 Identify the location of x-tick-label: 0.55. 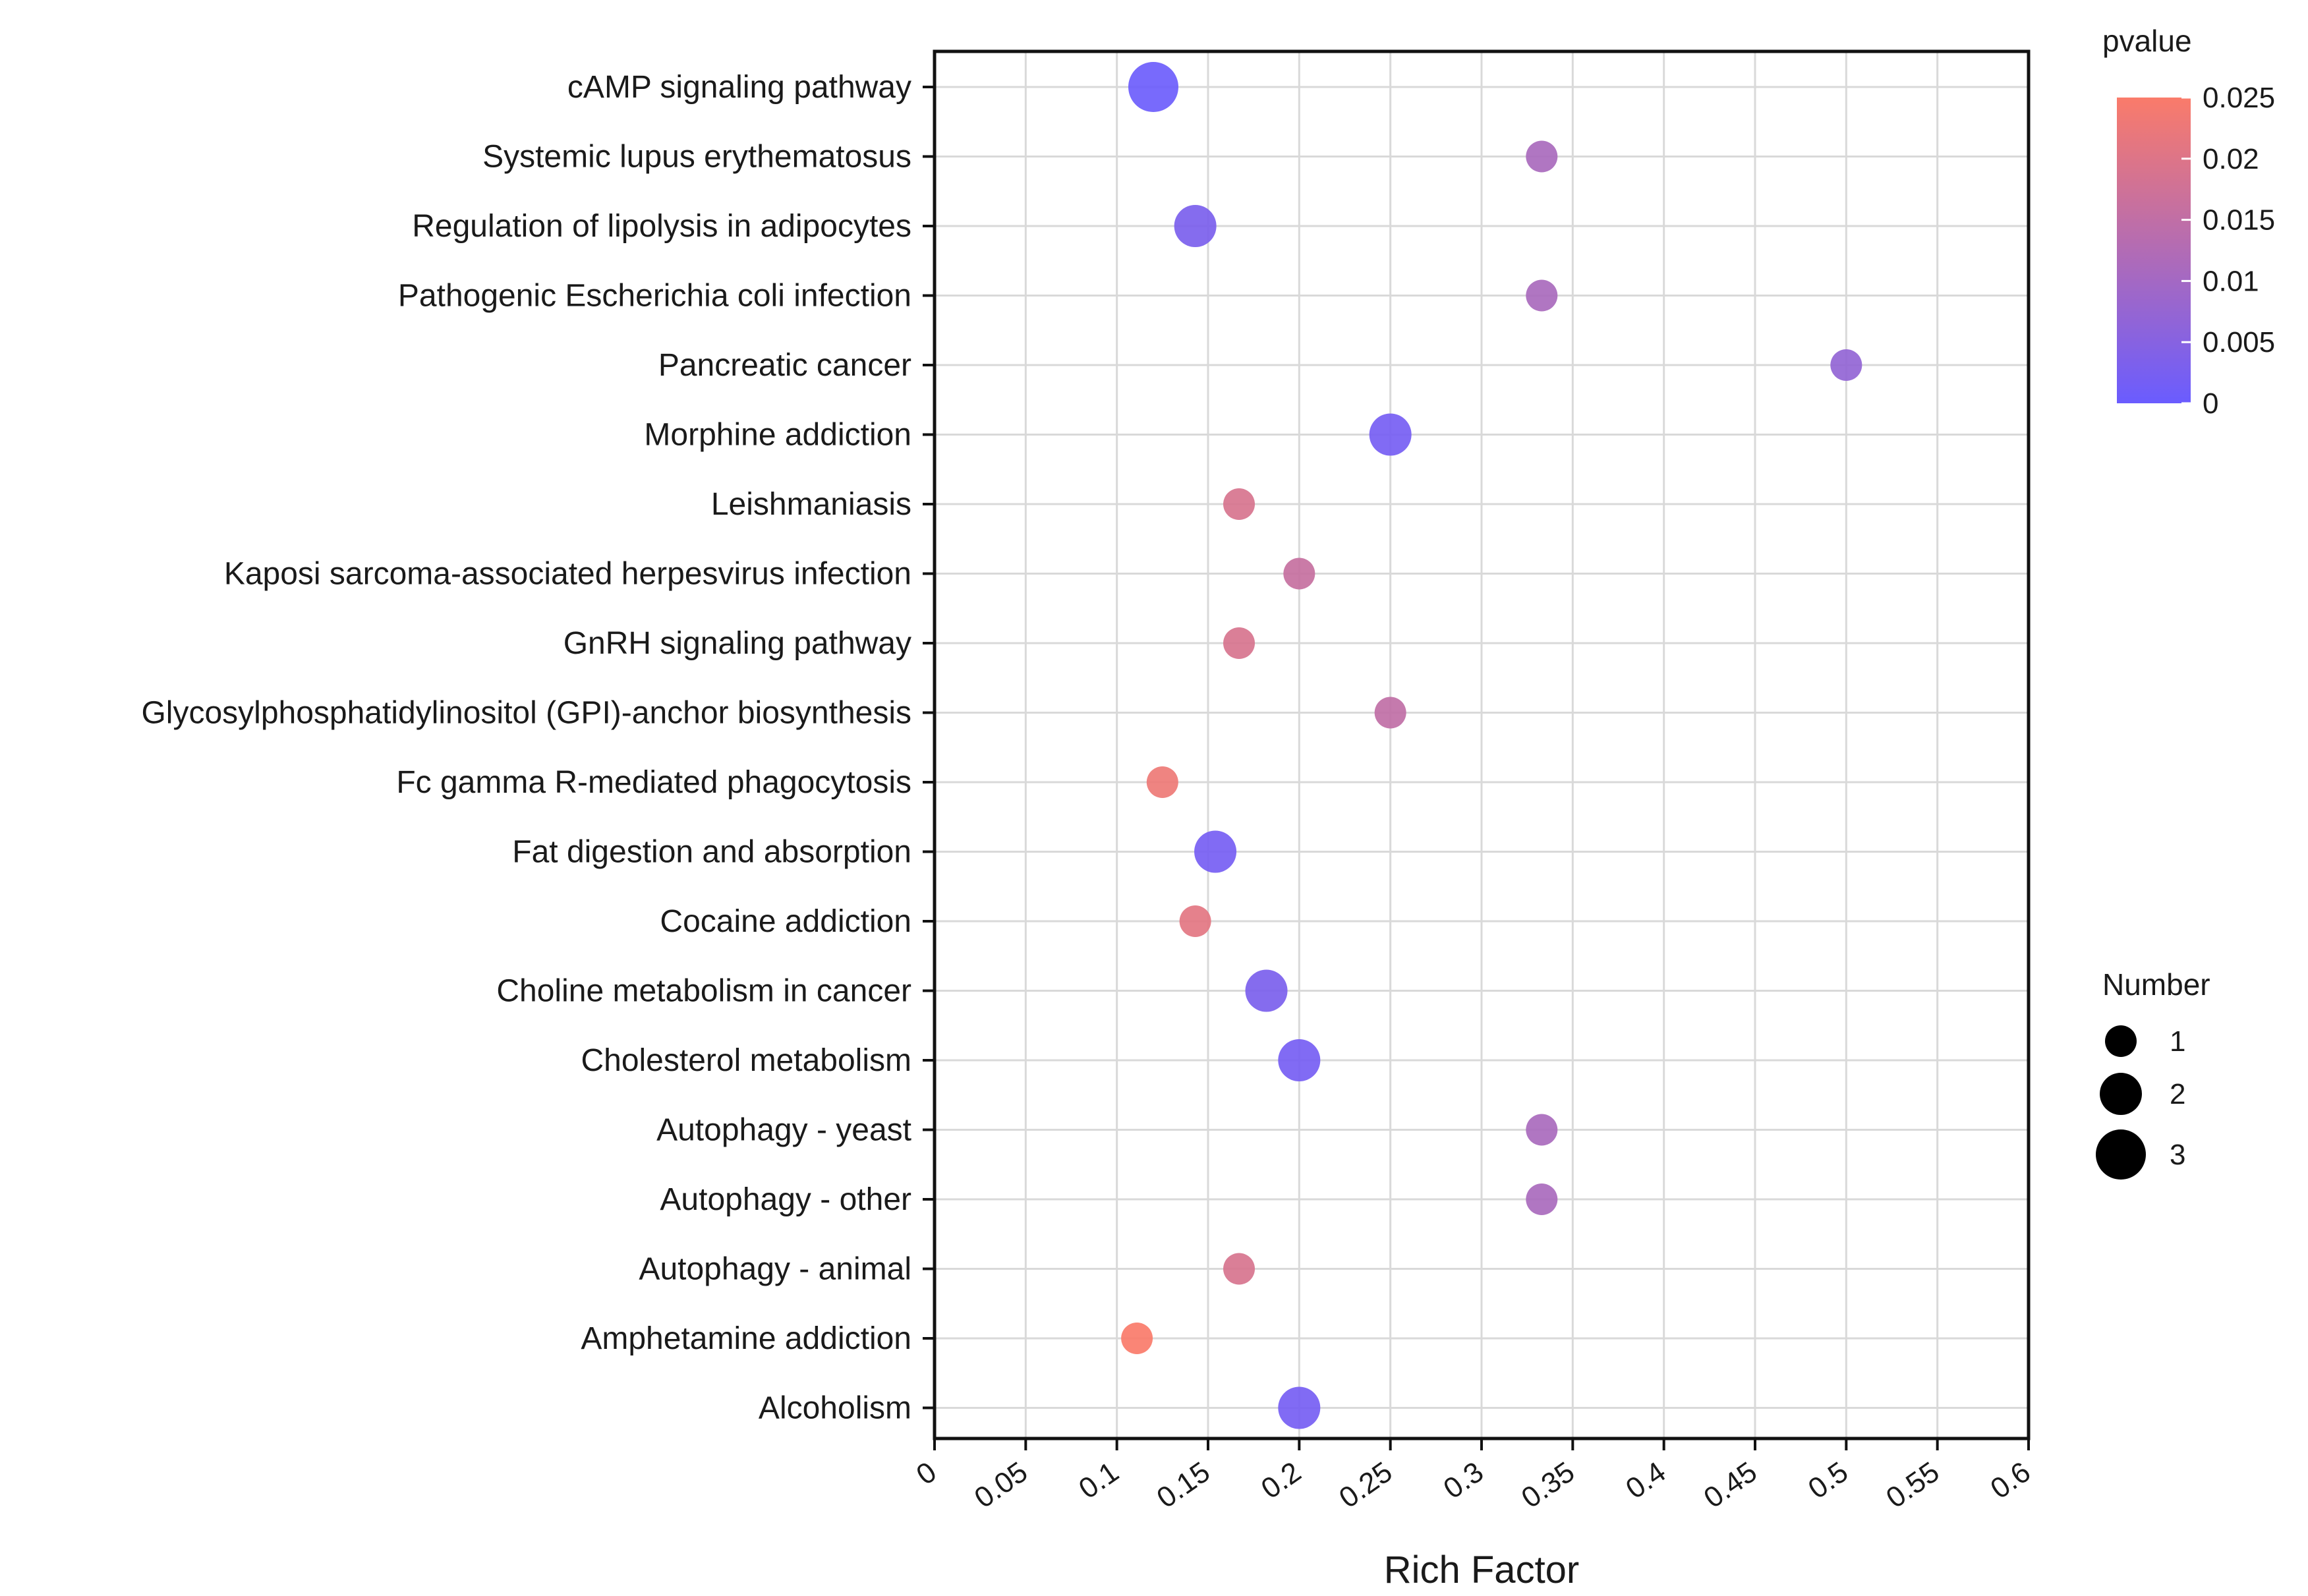
(1913, 1485).